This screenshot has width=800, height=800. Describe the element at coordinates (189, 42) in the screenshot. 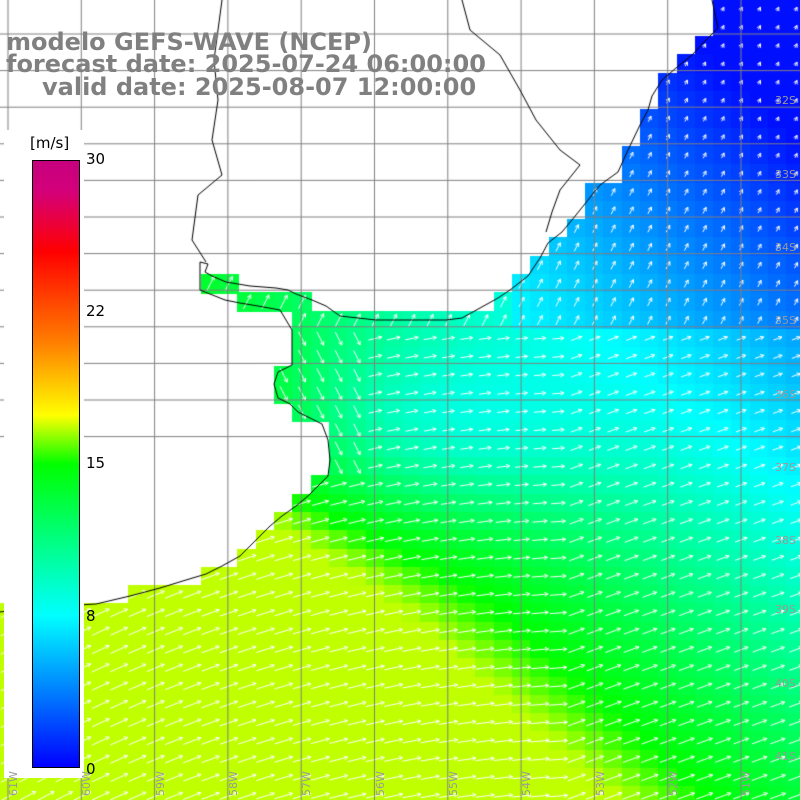

I see `title-model: modelo GEFS-WAVE (NCEP)` at that location.